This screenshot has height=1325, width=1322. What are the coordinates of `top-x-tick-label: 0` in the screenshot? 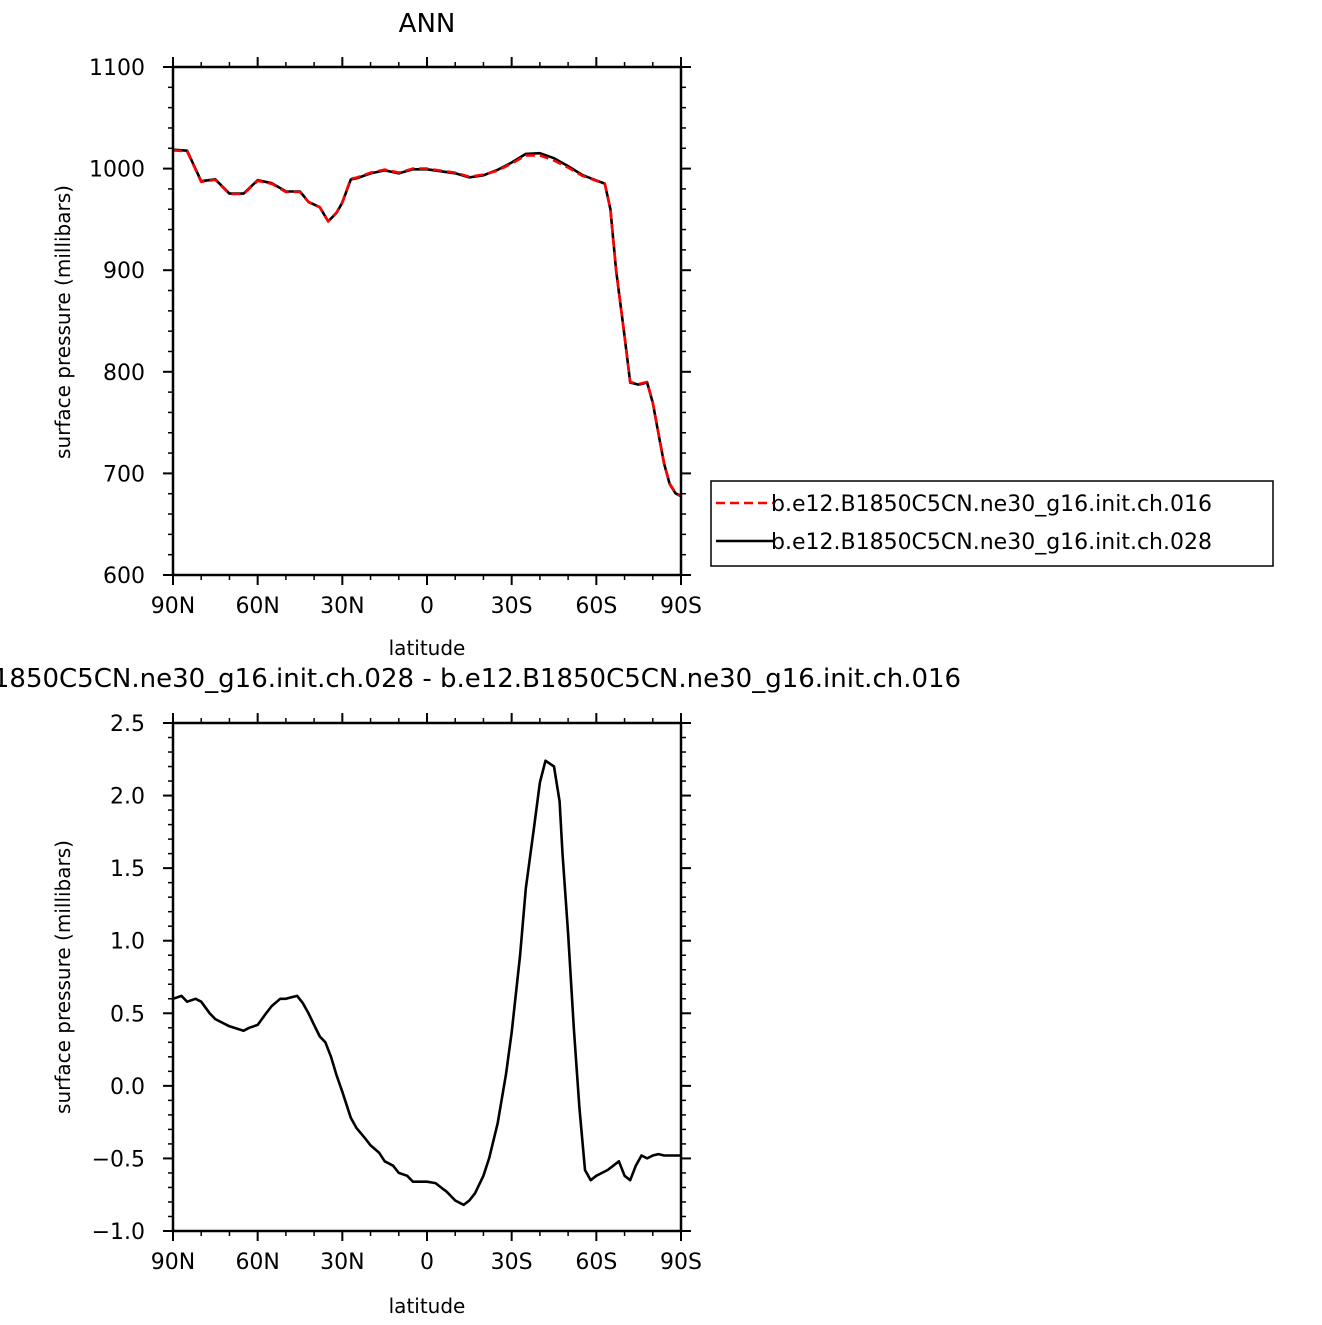 It's located at (427, 606).